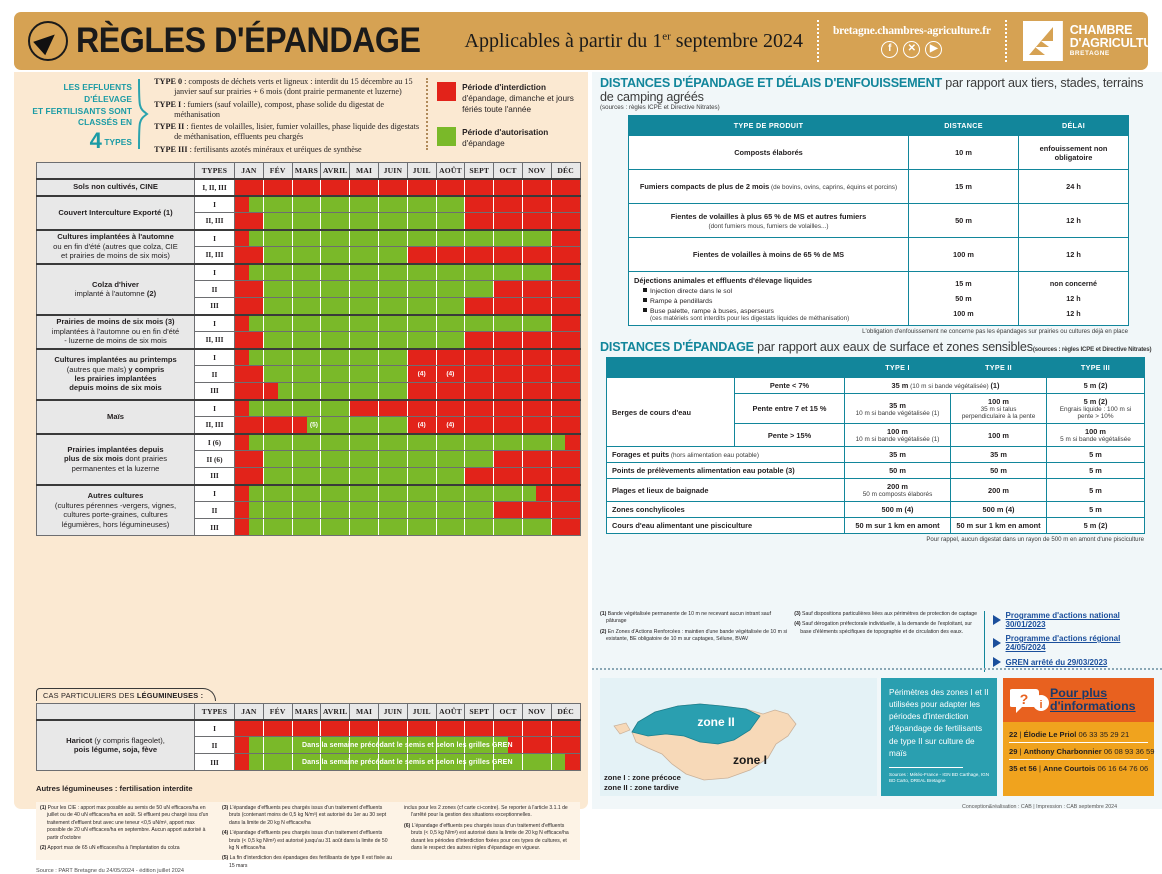  I want to click on month-gridlines, so click(407, 728).